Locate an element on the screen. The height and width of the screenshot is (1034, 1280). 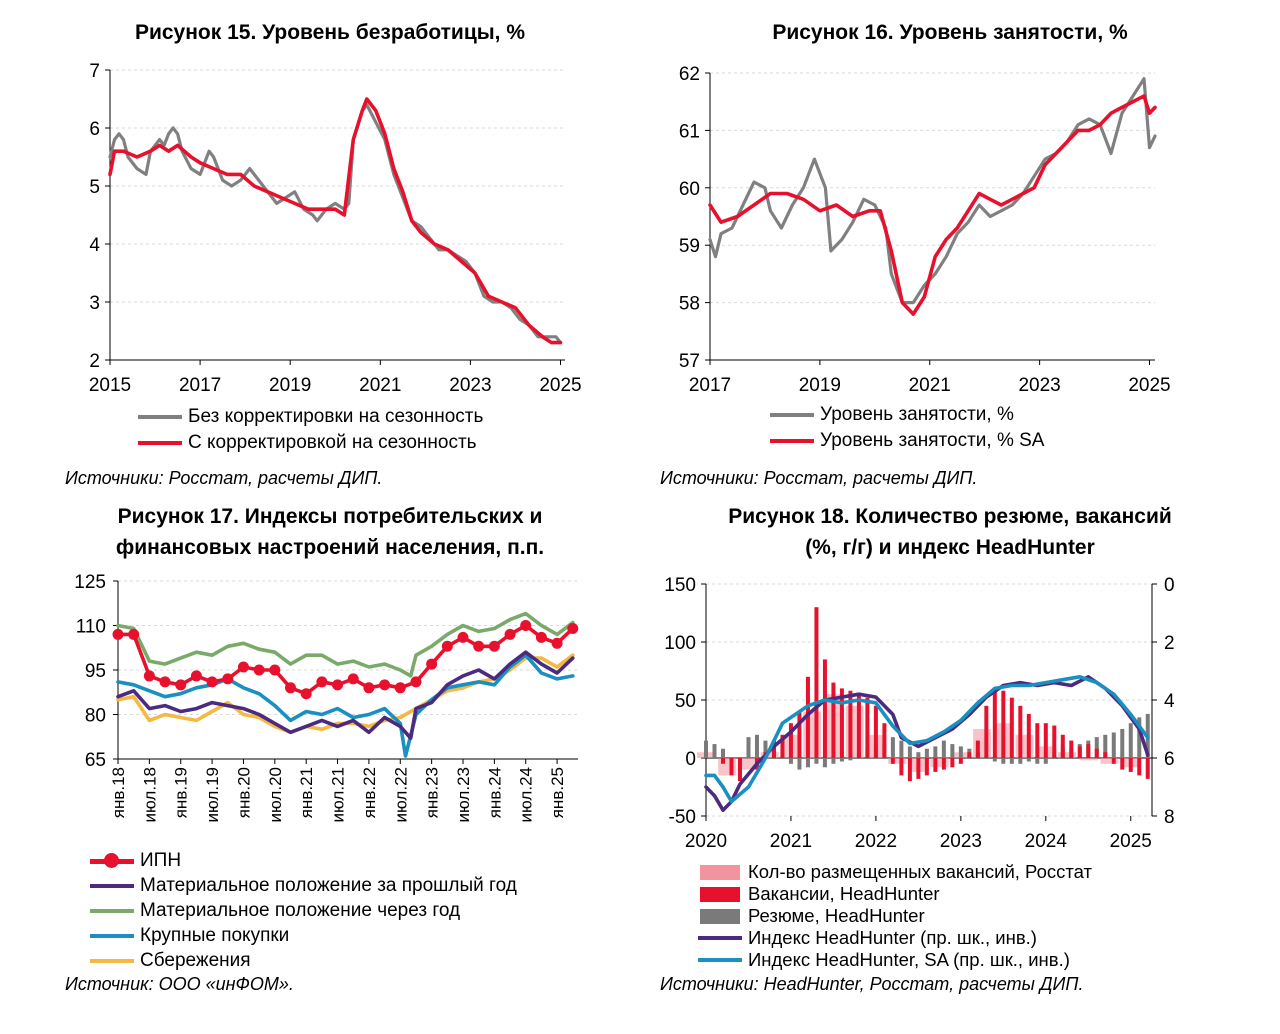
legend-label: Без корректировки на сезонность is located at coordinates (336, 416).